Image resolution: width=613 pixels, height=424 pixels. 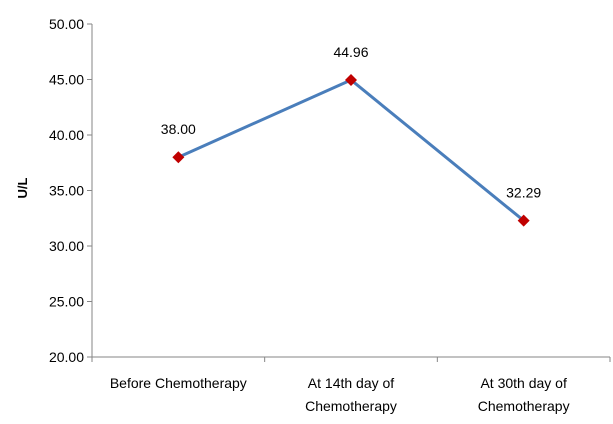 What do you see at coordinates (22, 187) in the screenshot?
I see `y-axis-title: U/L` at bounding box center [22, 187].